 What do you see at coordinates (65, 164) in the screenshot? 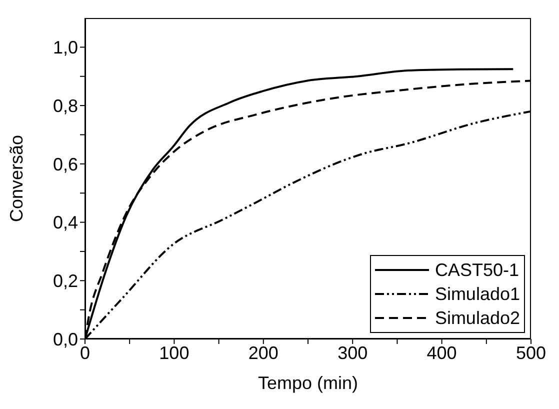
I see `y-tick-label: 0,6` at bounding box center [65, 164].